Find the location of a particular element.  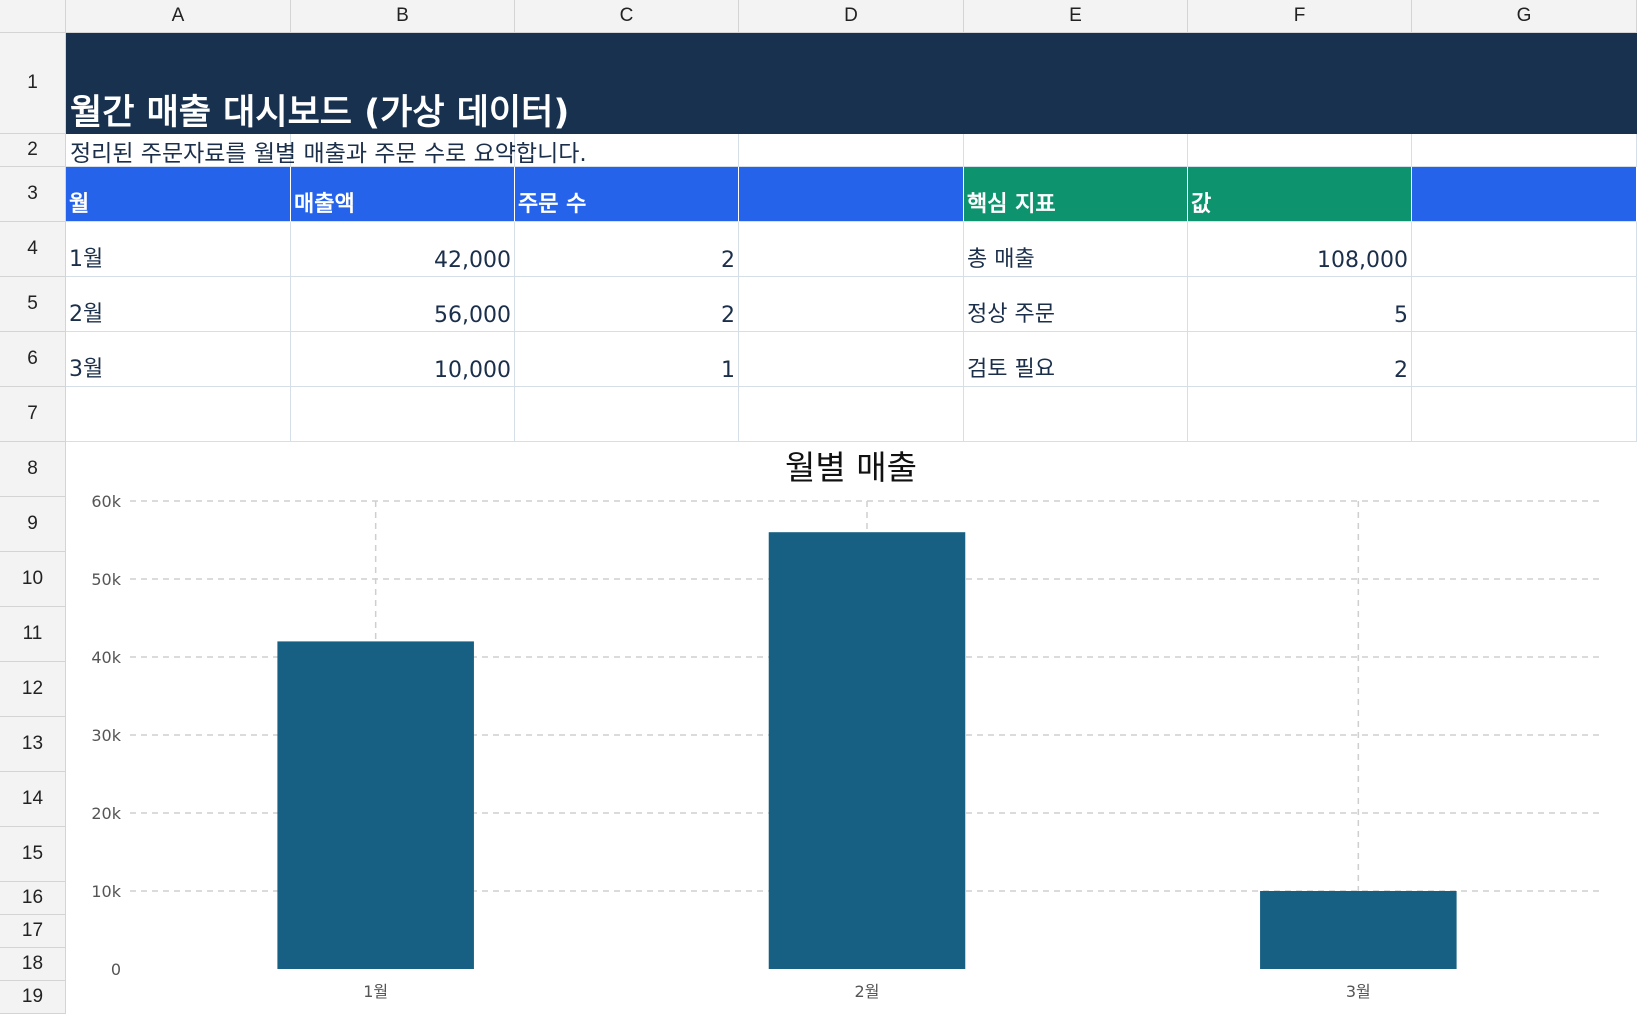

row-header-18: 18 is located at coordinates (33, 964).